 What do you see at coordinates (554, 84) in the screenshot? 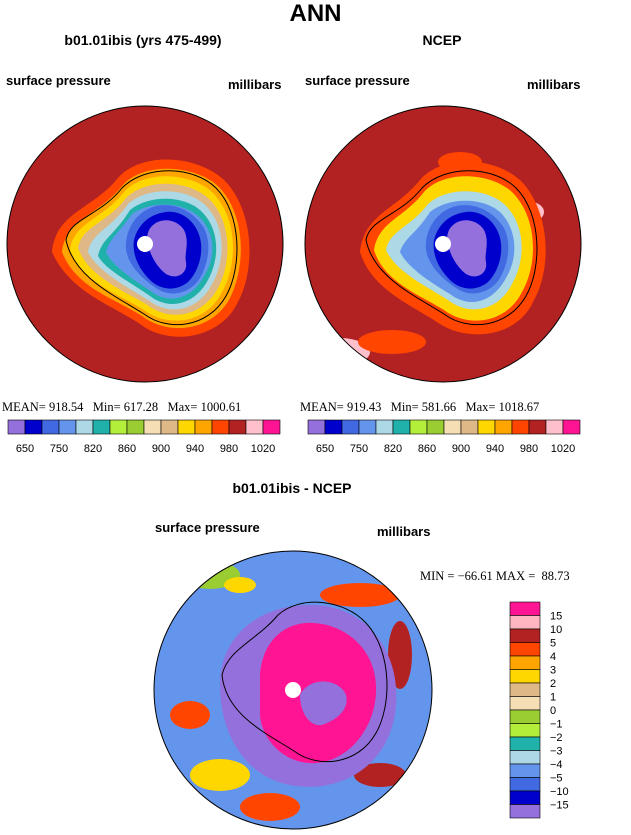
I see `panel-2-units-label: millibars` at bounding box center [554, 84].